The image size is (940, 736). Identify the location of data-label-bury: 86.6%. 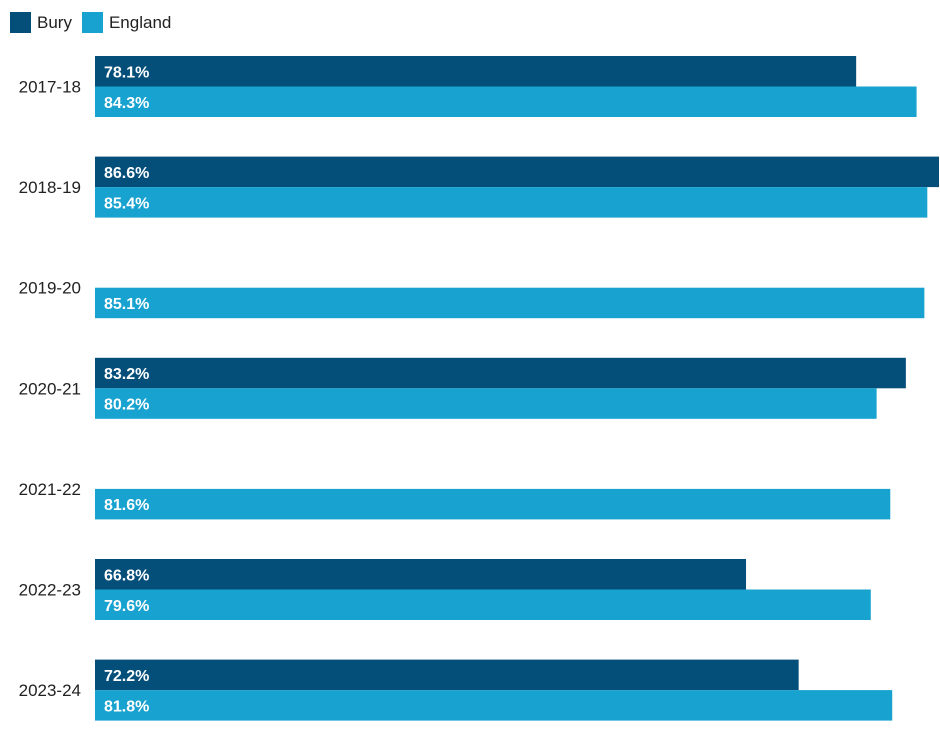
(126, 173).